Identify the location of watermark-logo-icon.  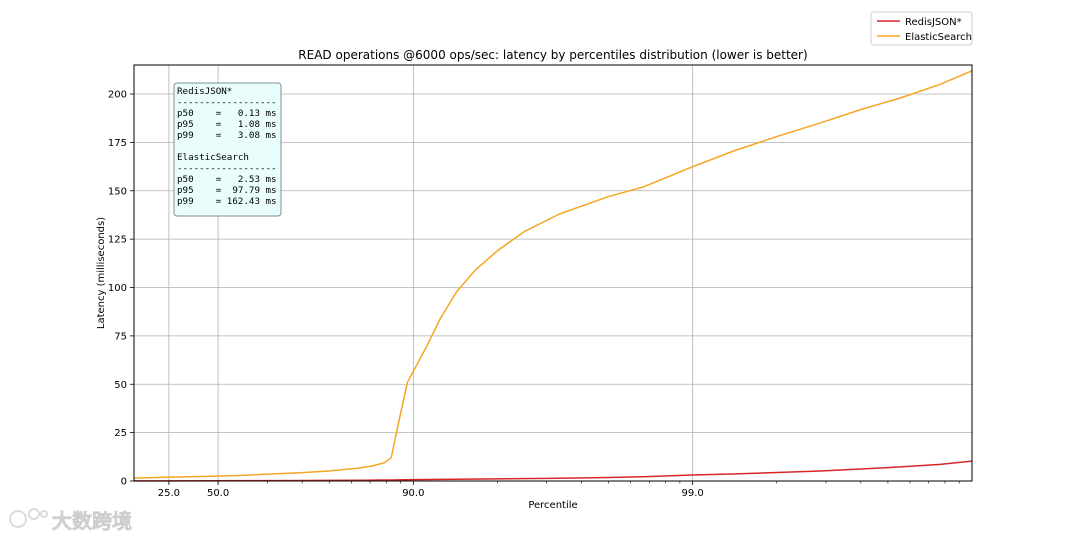
(28, 518).